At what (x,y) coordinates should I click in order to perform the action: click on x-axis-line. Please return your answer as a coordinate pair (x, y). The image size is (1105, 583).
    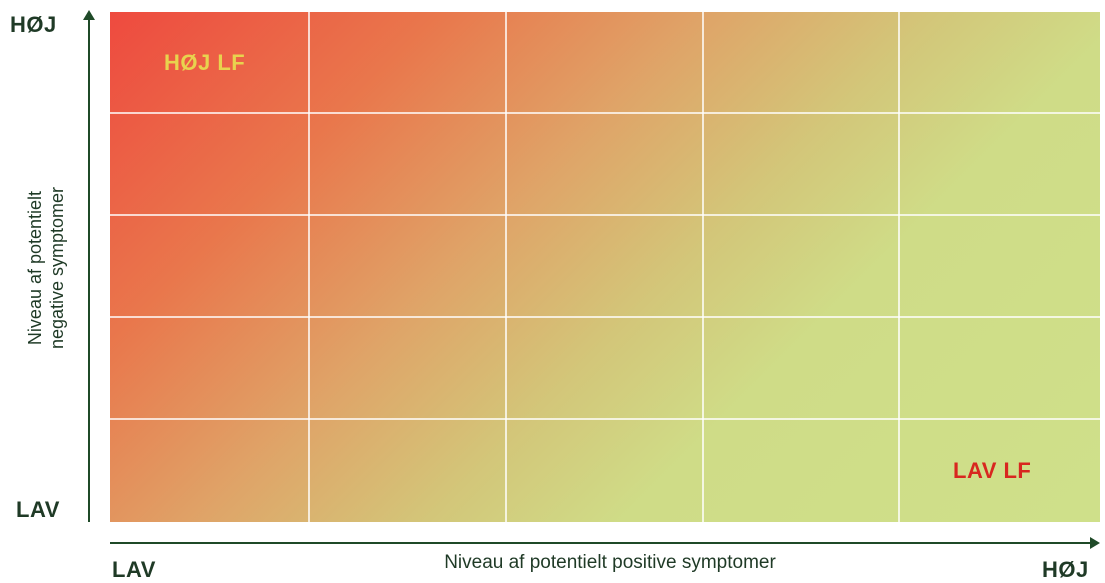
    Looking at the image, I should click on (601, 543).